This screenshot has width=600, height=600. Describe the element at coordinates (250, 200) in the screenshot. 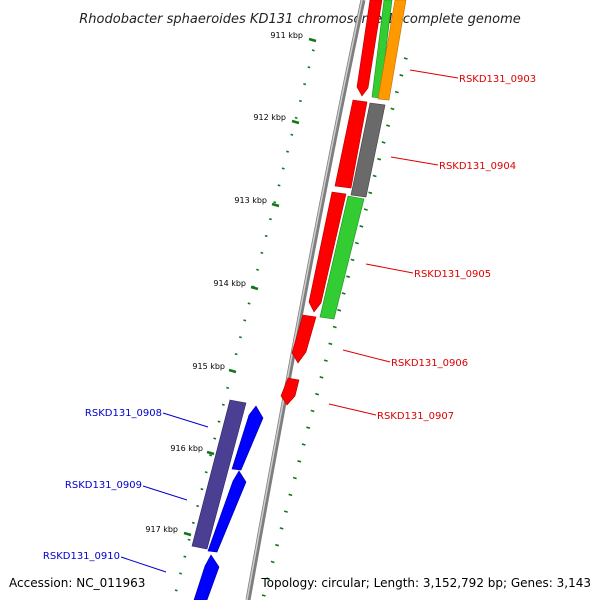

I see `tick-label-913: 913 kbp` at that location.